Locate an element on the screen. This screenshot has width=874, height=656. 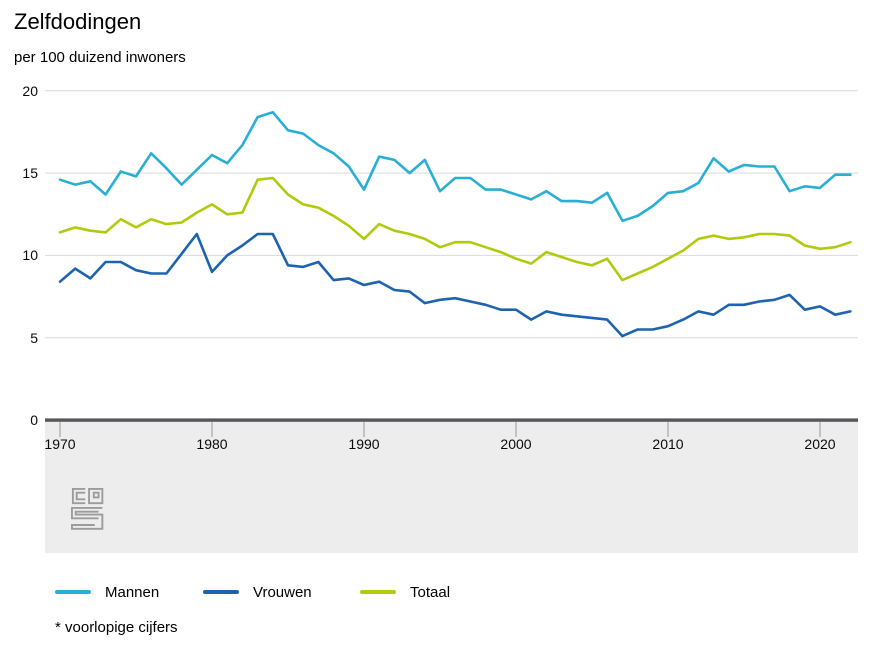
cbs-logo-c-outer is located at coordinates (78, 496).